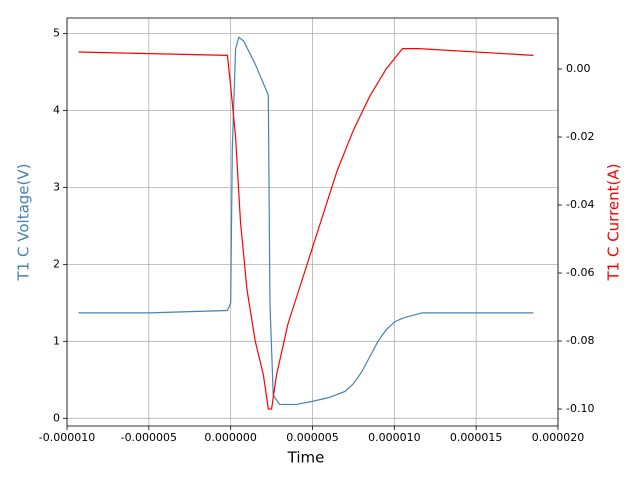 The image size is (640, 480). I want to click on x-tick-label: 0.000000, so click(230, 437).